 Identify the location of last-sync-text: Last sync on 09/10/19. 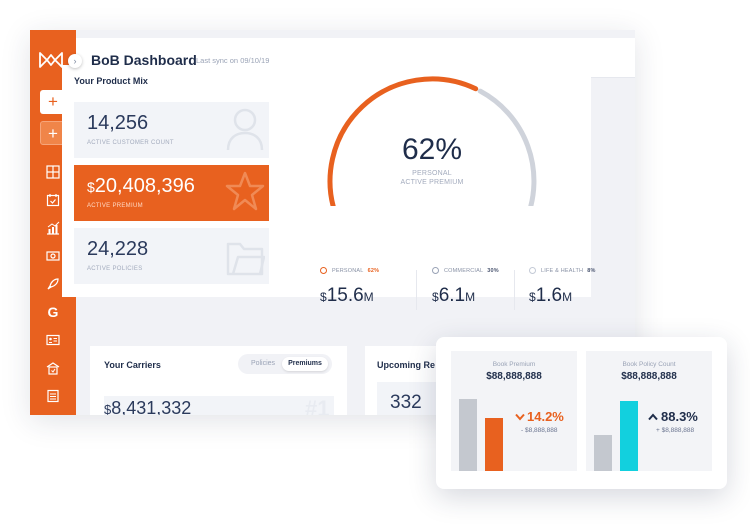
(233, 60).